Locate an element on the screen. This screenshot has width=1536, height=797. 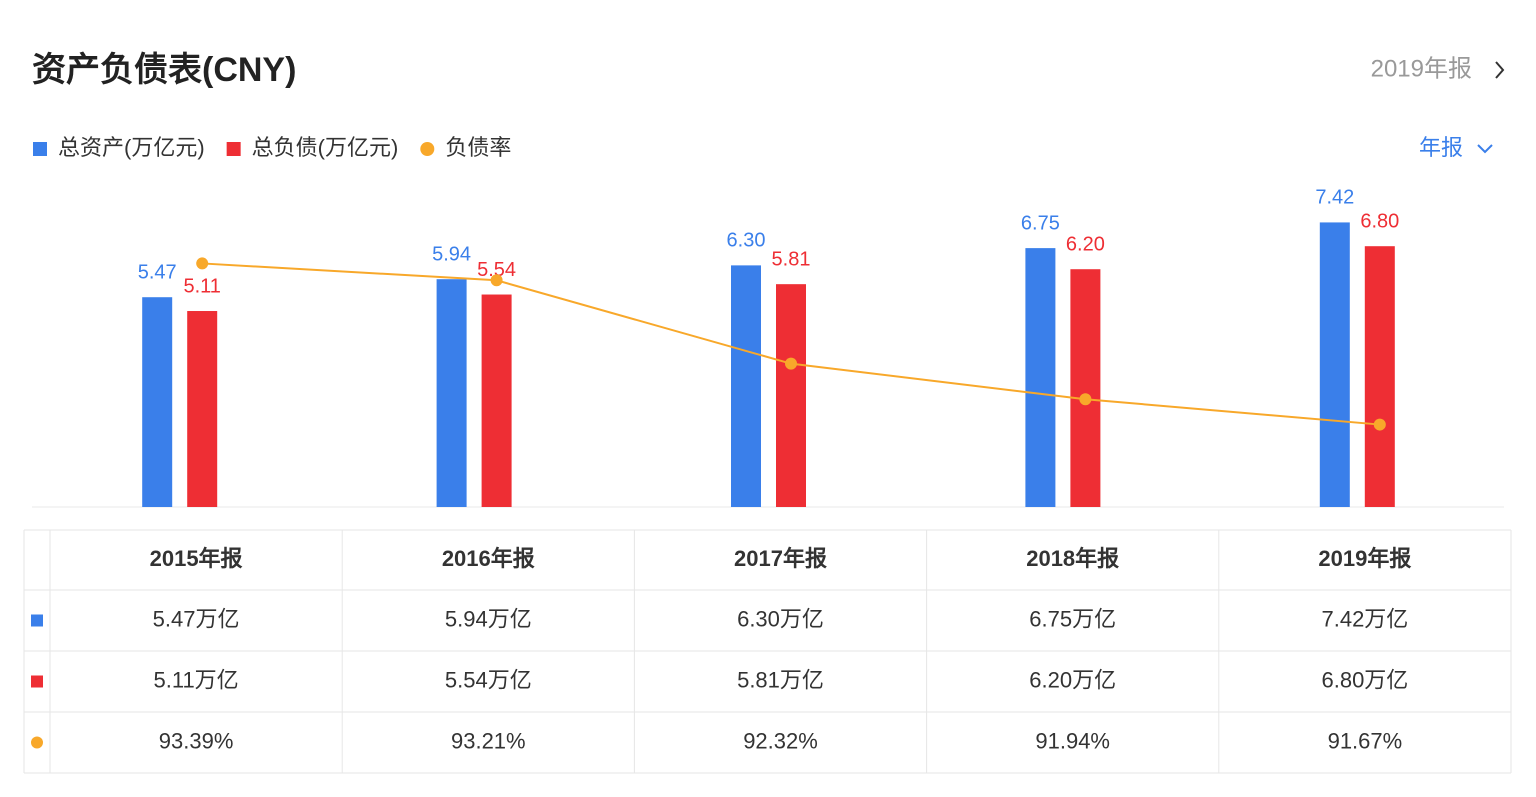
value-label: 6.20 is located at coordinates (1085, 244).